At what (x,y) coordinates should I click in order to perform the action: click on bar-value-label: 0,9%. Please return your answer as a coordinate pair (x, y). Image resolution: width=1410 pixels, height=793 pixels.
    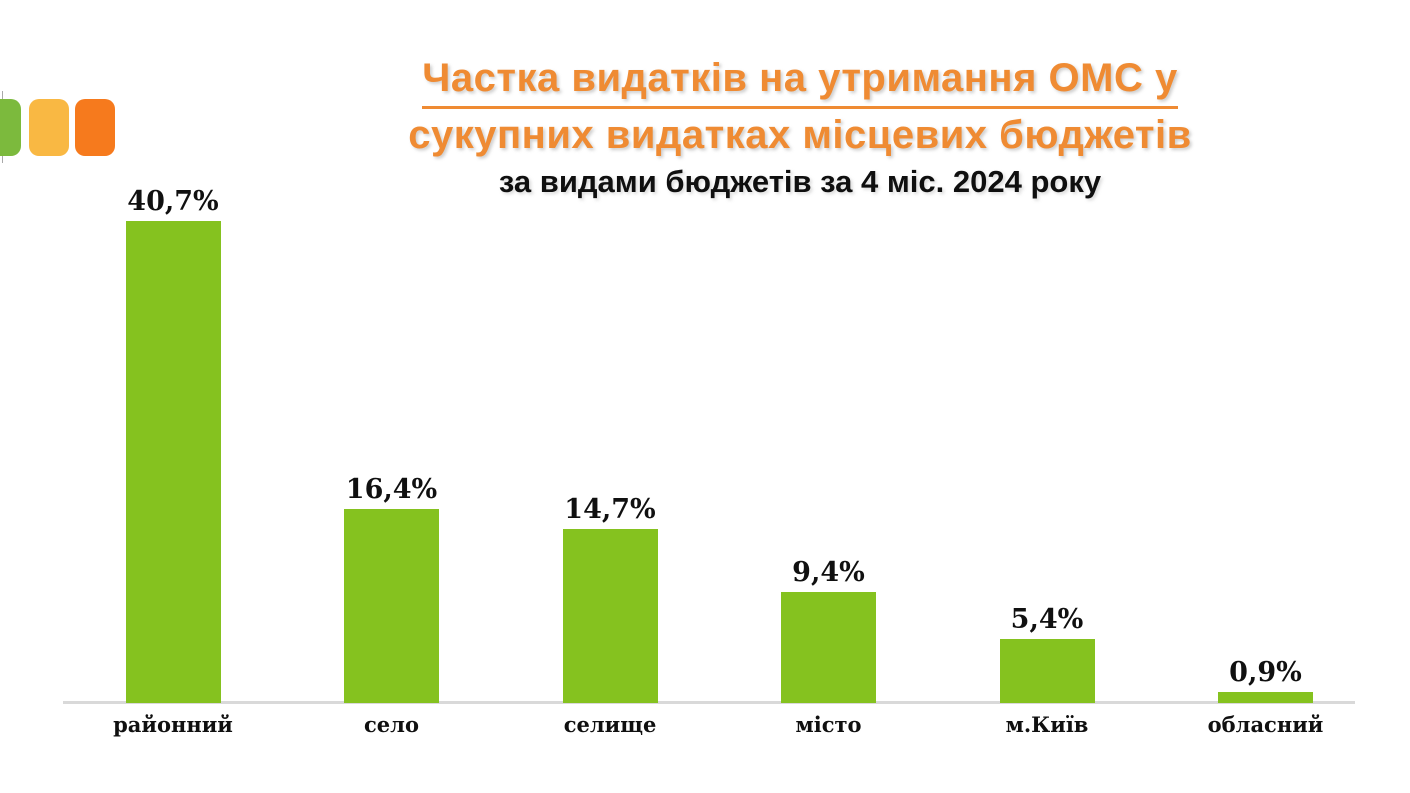
    Looking at the image, I should click on (1265, 672).